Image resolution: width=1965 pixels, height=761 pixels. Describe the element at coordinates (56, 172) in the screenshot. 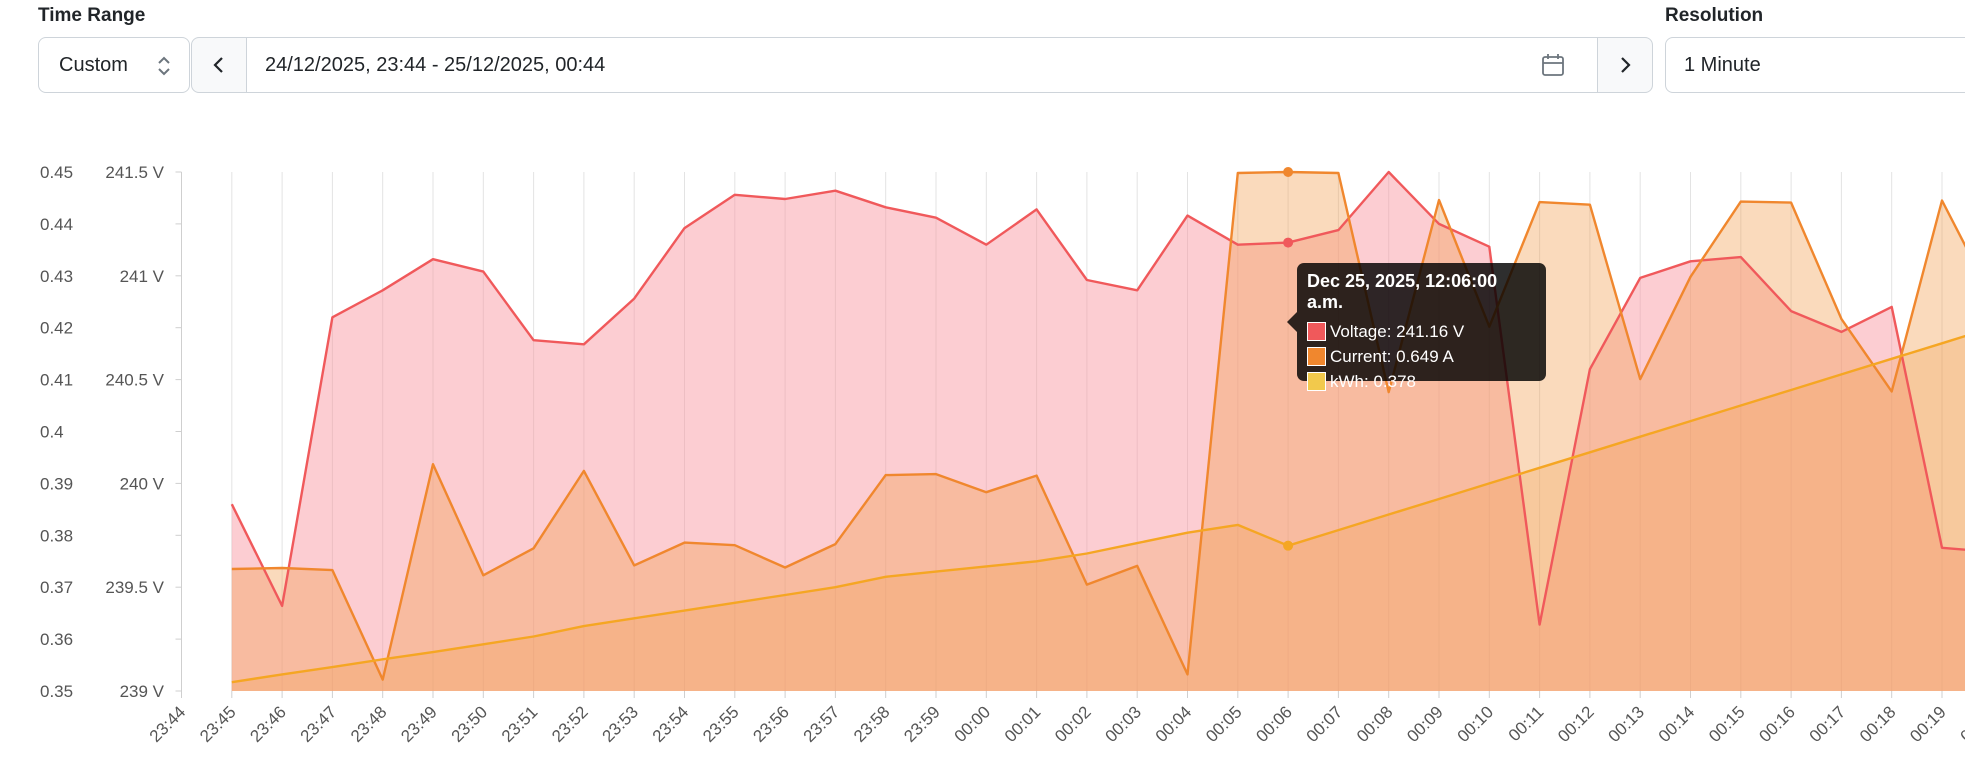

I see `y-left-tick-label: 0.45` at that location.